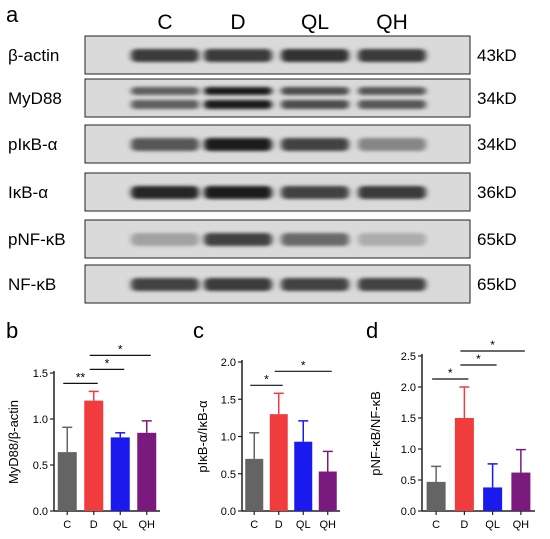 The width and height of the screenshot is (550, 539). I want to click on y-axis-label: MyD88/β-actin, so click(13, 442).